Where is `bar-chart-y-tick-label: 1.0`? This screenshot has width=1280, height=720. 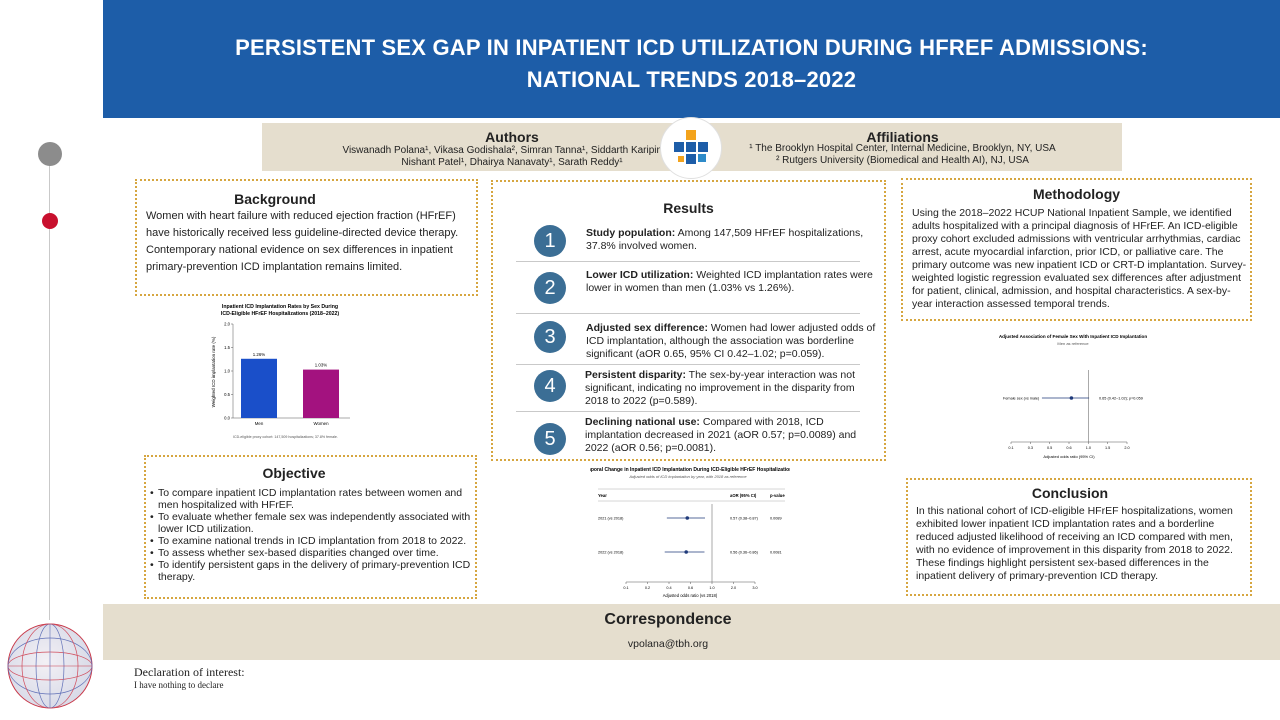
bar-chart-y-tick-label: 1.0 is located at coordinates (227, 371).